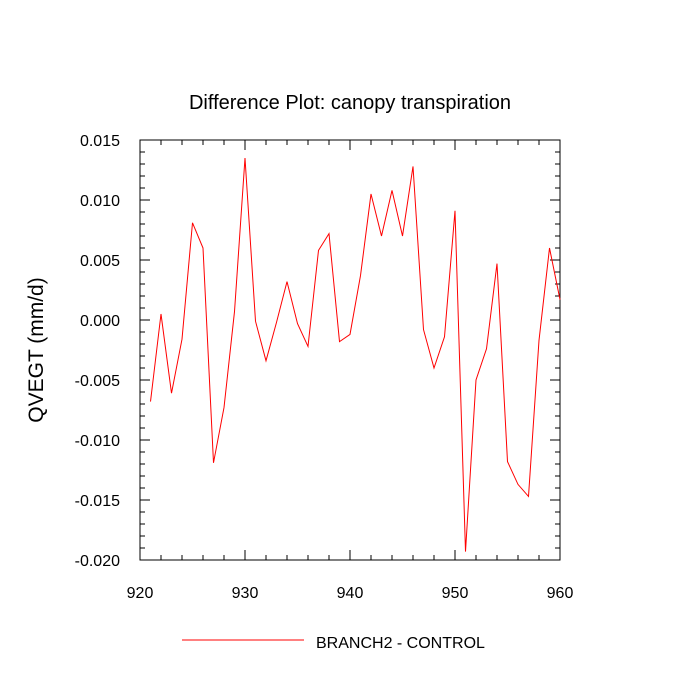 The image size is (700, 700). I want to click on x-tick-labels: 920 930 940 950 960, so click(350, 593).